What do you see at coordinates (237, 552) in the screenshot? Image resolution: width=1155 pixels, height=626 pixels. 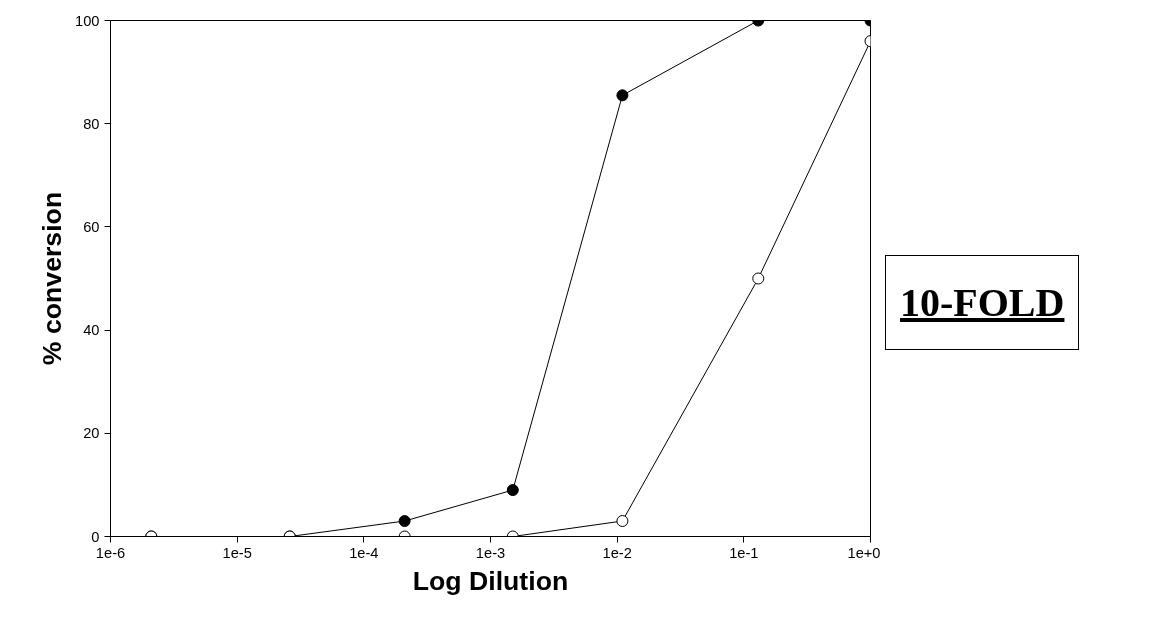 I see `x-tick-label: 1e-5` at bounding box center [237, 552].